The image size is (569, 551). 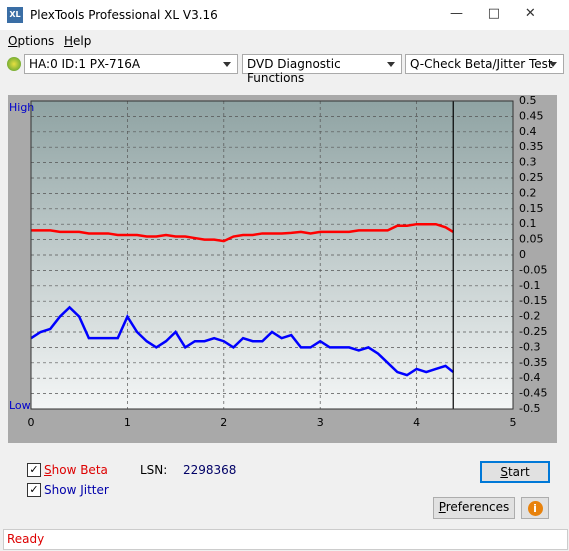 What do you see at coordinates (484, 64) in the screenshot?
I see `test-select: Q-Check Beta/Jitter Test` at bounding box center [484, 64].